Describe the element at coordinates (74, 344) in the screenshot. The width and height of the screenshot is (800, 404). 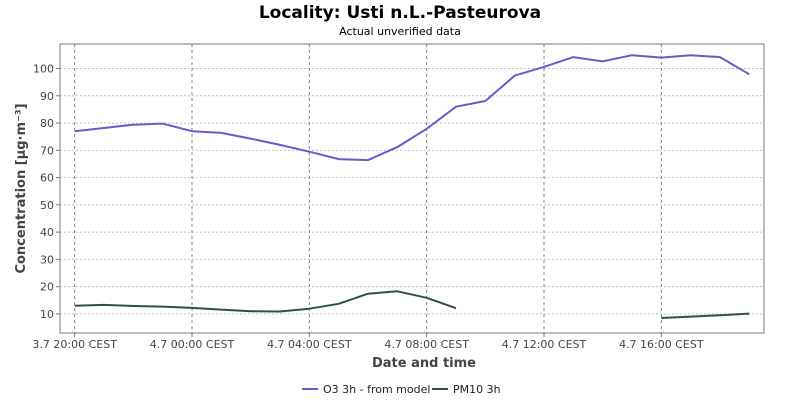
I see `x-tick-label: 3.7 20:00 CEST` at that location.